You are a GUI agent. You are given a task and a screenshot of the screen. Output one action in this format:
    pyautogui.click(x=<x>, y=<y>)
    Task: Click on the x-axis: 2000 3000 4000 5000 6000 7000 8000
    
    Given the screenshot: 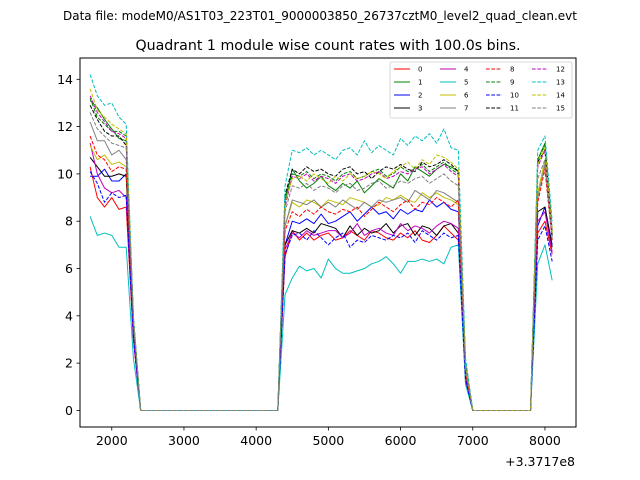 What is the action you would take?
    pyautogui.click(x=328, y=437)
    